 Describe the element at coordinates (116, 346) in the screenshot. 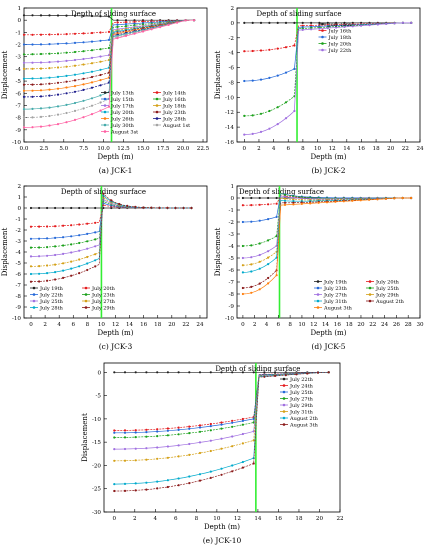

I see `panel-caption: (c) JCK-3` at that location.